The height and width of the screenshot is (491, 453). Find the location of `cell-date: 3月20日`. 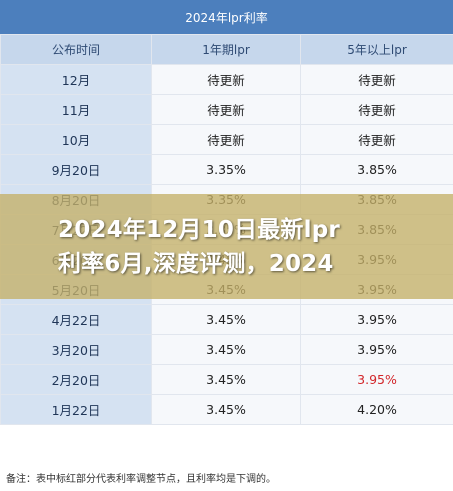

cell-date: 3月20日 is located at coordinates (76, 349).